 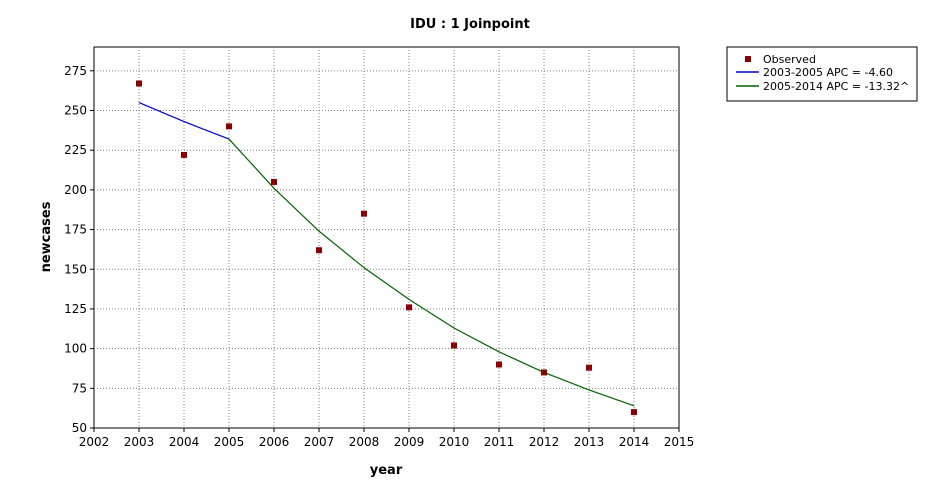 What do you see at coordinates (75, 190) in the screenshot?
I see `y-tick-label: 200` at bounding box center [75, 190].